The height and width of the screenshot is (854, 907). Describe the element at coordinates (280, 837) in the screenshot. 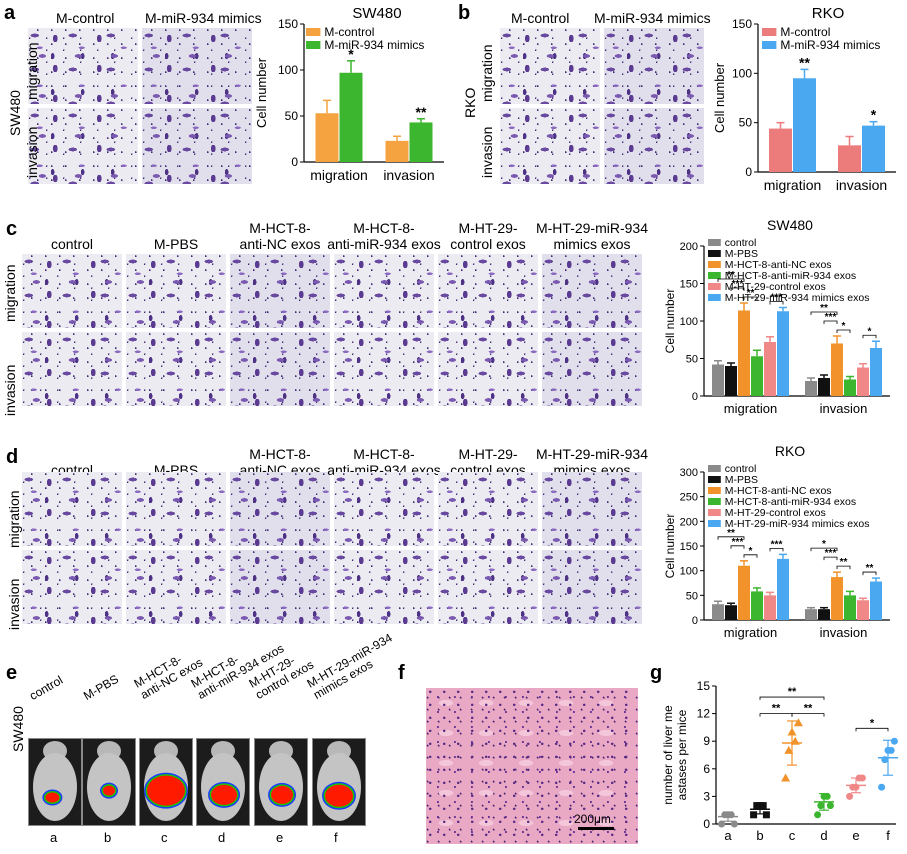

I see `mouse-letter: e` at that location.